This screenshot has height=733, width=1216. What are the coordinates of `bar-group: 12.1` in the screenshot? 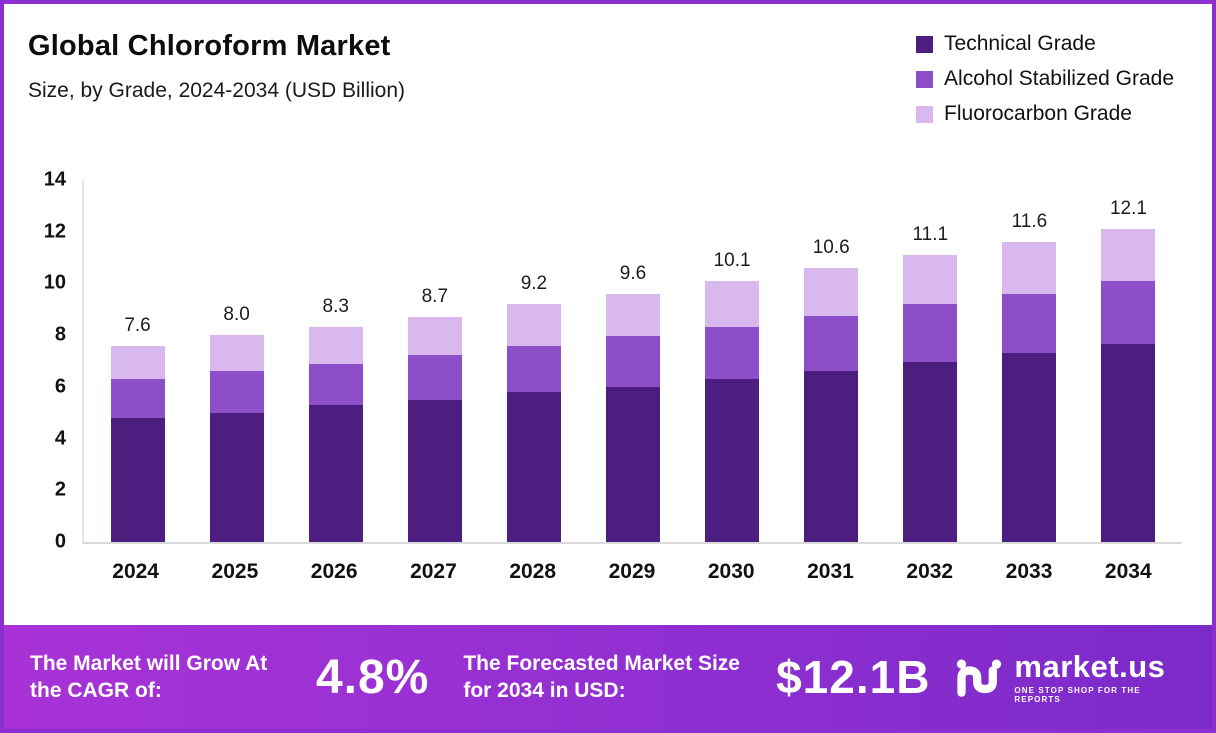 It's located at (1128, 361).